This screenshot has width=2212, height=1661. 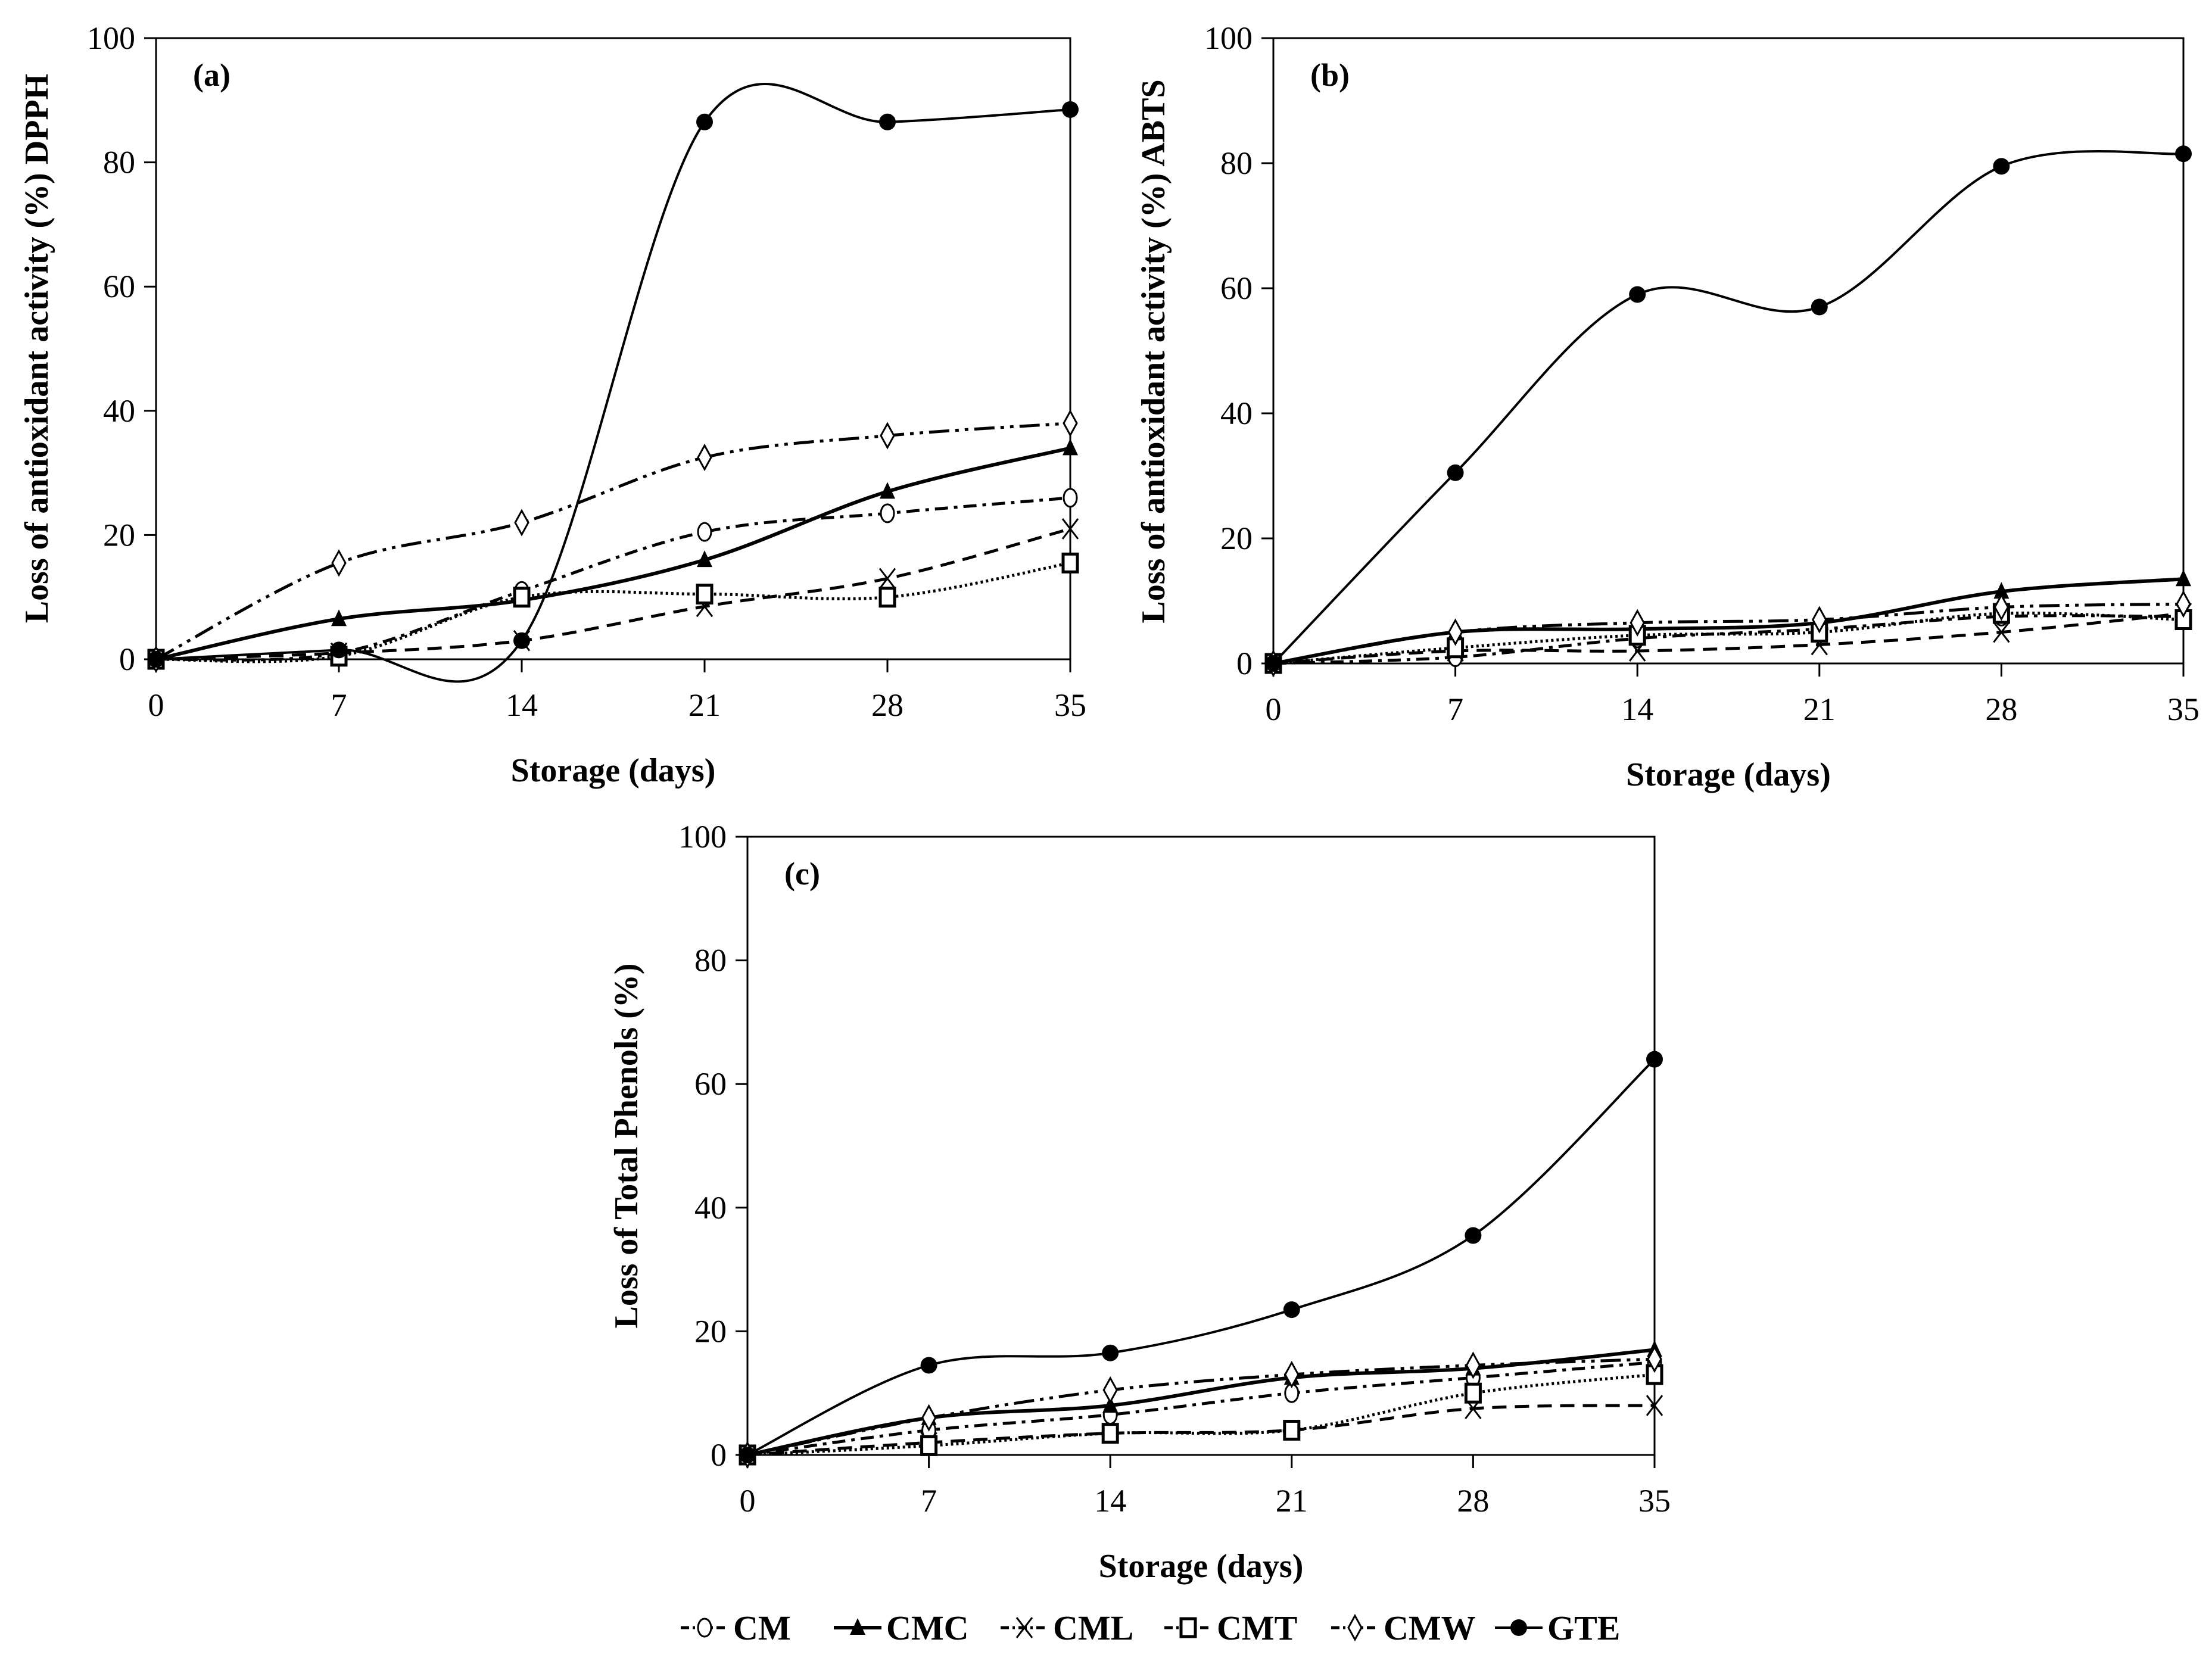 What do you see at coordinates (1024, 1627) in the screenshot?
I see `legend-marker-cml` at bounding box center [1024, 1627].